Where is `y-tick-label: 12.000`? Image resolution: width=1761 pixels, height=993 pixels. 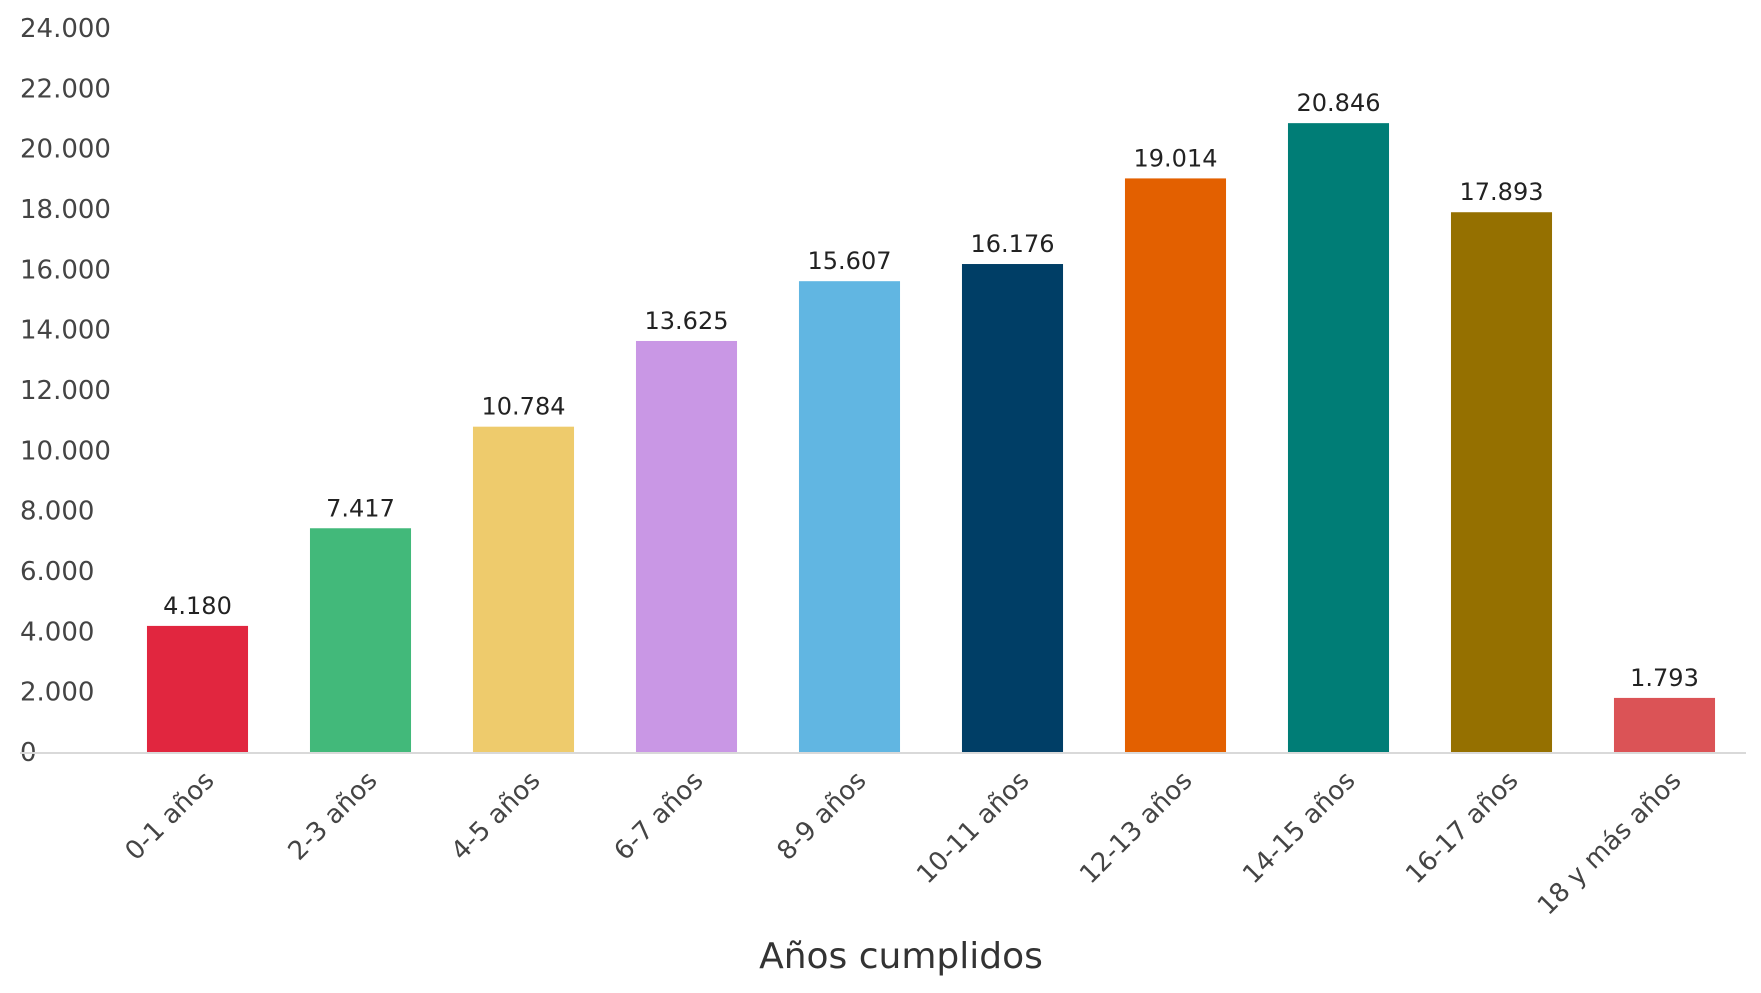
y-tick-label: 12.000 is located at coordinates (65, 391).